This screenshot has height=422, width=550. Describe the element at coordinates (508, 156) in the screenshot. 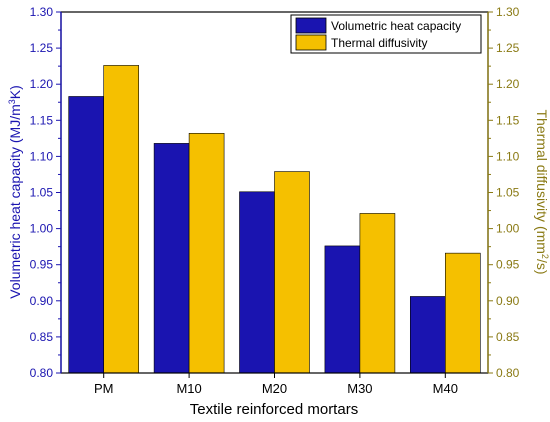

I see `right-tick-label: 1.10` at that location.